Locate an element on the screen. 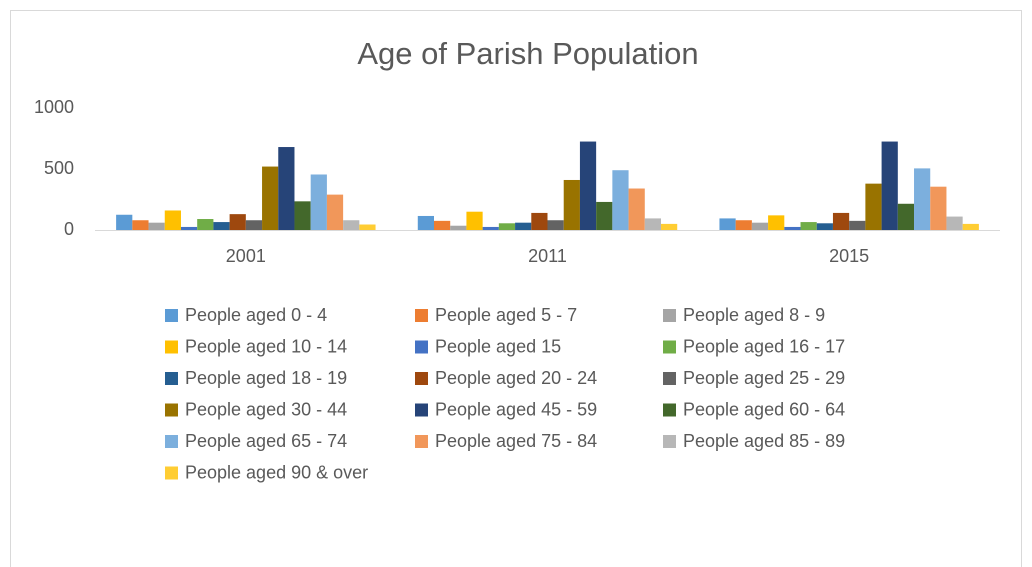  x-tick-label: 2015 is located at coordinates (849, 256).